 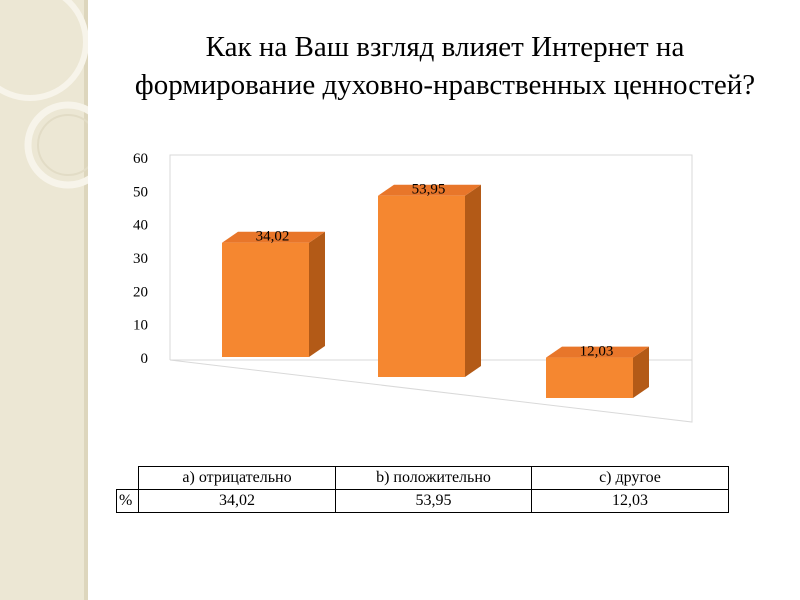 I want to click on data-table-value-row: % 34,02 53,95 12,03, so click(x=422, y=501).